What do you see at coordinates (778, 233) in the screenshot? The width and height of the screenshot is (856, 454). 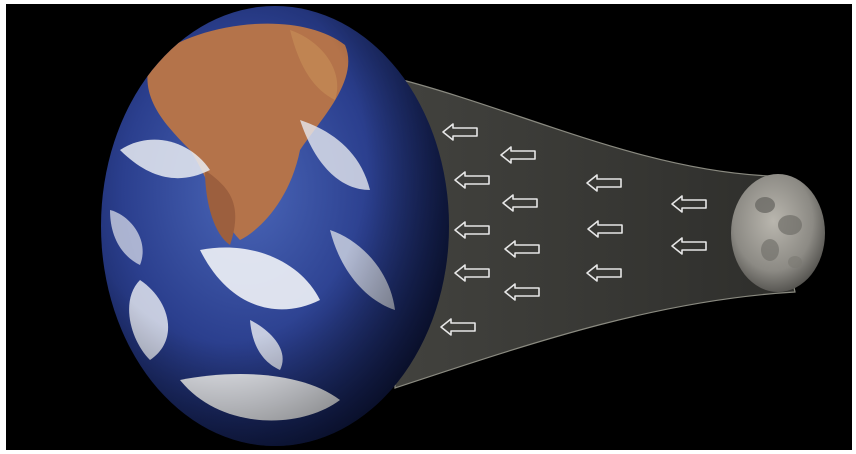 I see `moon` at bounding box center [778, 233].